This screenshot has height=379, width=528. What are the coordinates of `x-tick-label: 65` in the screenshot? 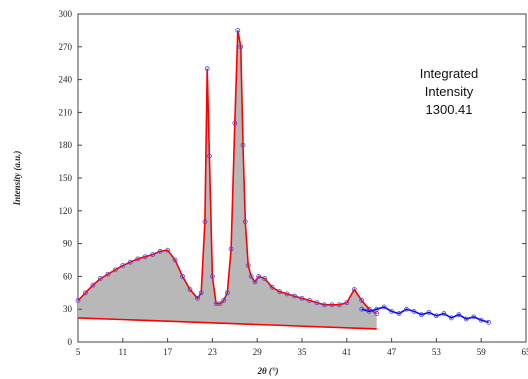 It's located at (525, 352).